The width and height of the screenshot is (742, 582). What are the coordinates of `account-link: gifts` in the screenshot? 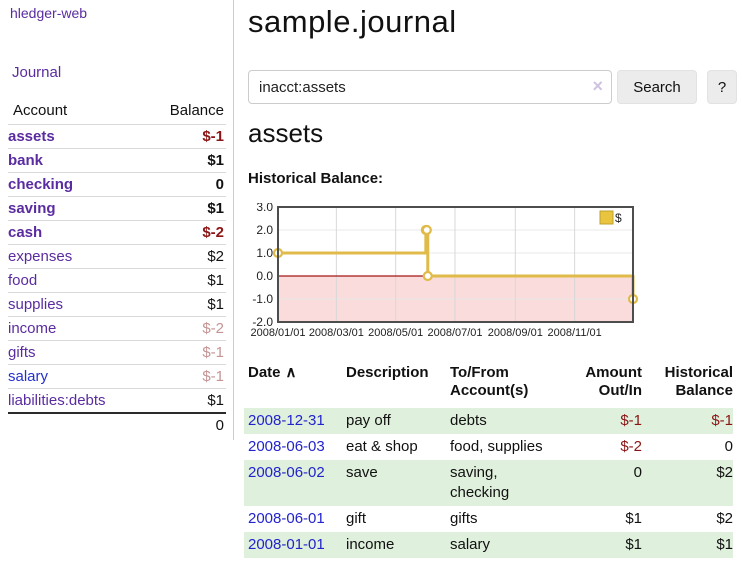 It's located at (22, 352).